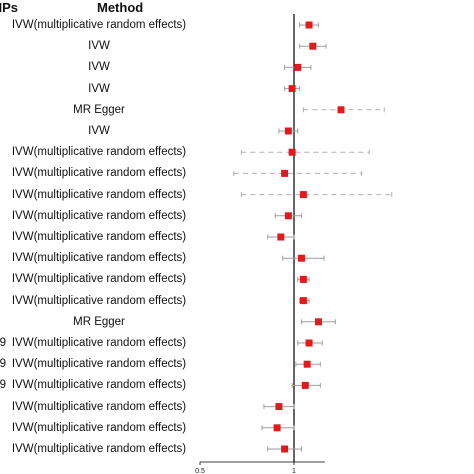  I want to click on method-column-header: Method, so click(120, 7).